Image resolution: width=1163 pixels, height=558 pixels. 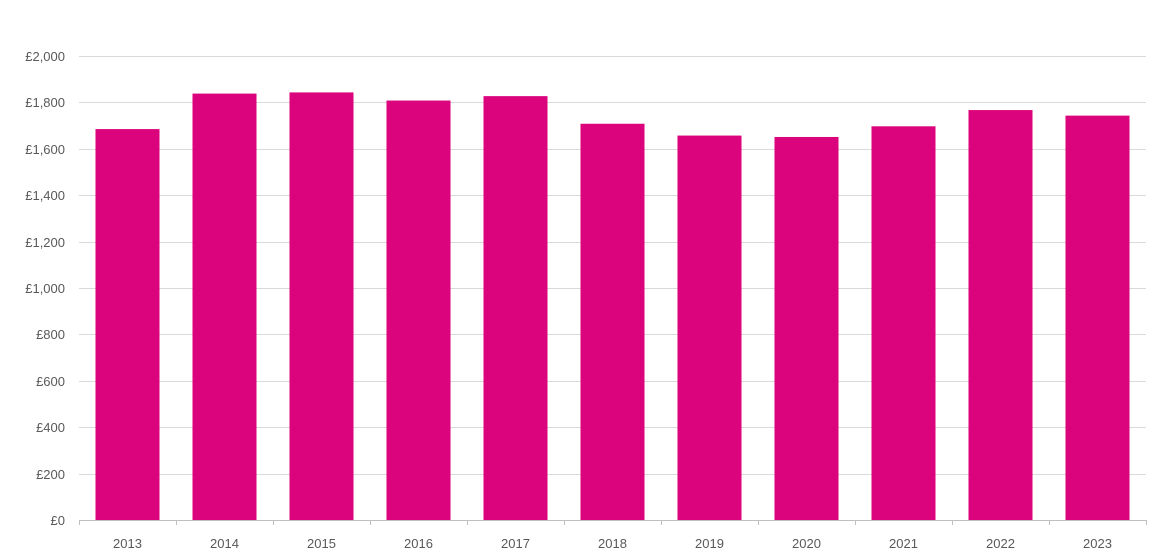 I want to click on bar-2016, so click(x=418, y=310).